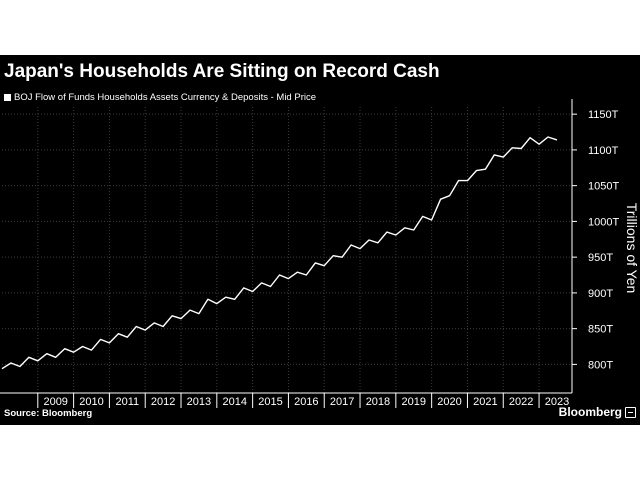  What do you see at coordinates (55, 402) in the screenshot?
I see `x-tick-label: 2009` at bounding box center [55, 402].